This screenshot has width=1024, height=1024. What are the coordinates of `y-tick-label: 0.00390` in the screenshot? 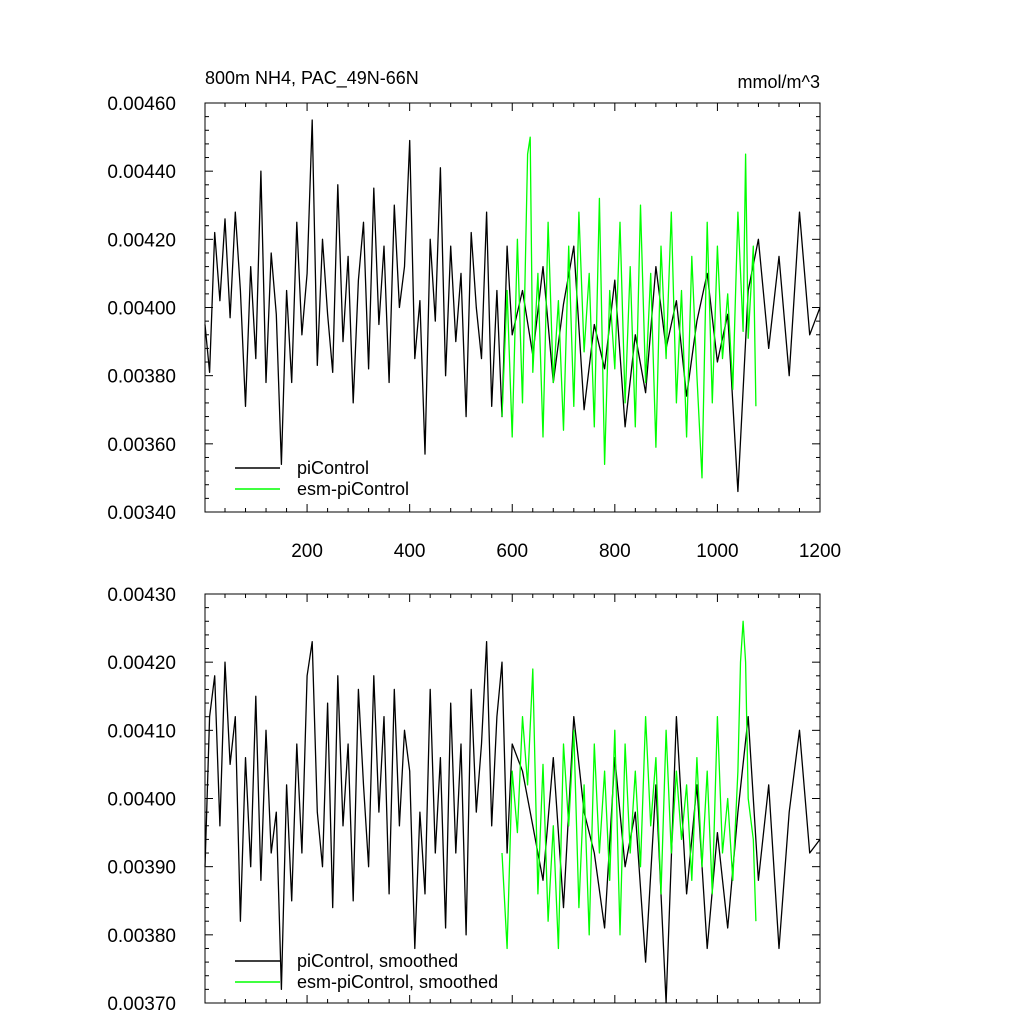 It's located at (141, 868).